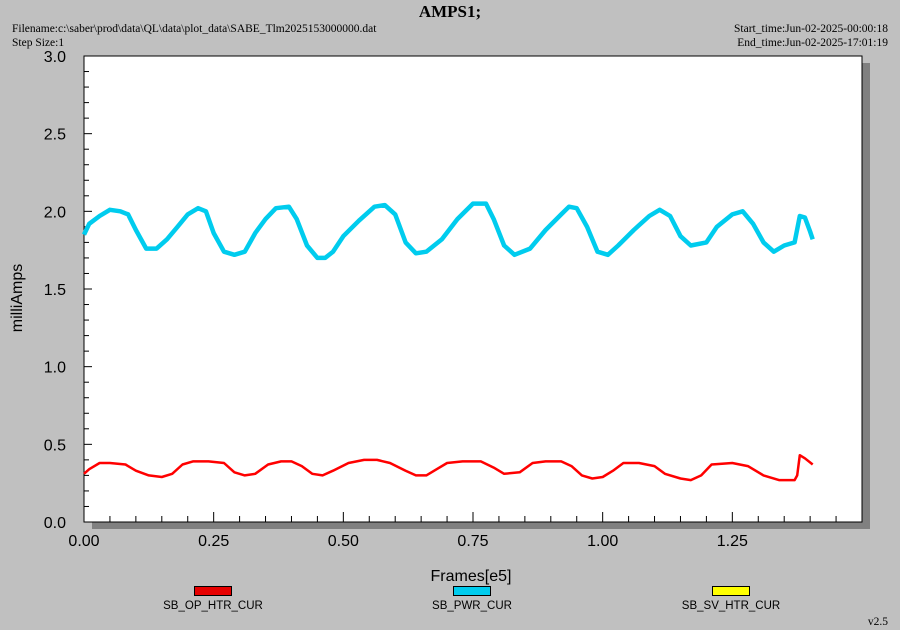 The width and height of the screenshot is (900, 630). I want to click on legend-item-sb-op-htr-cur: SB_OP_HTR_CUR, so click(213, 599).